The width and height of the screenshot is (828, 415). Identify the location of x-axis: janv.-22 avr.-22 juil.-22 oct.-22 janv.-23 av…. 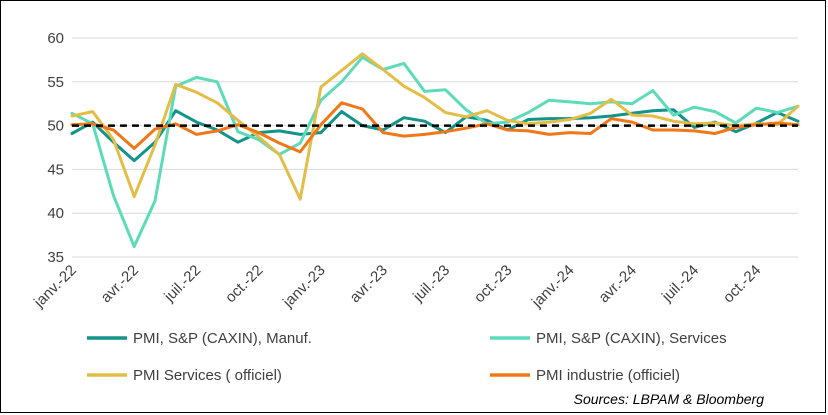
(397, 287).